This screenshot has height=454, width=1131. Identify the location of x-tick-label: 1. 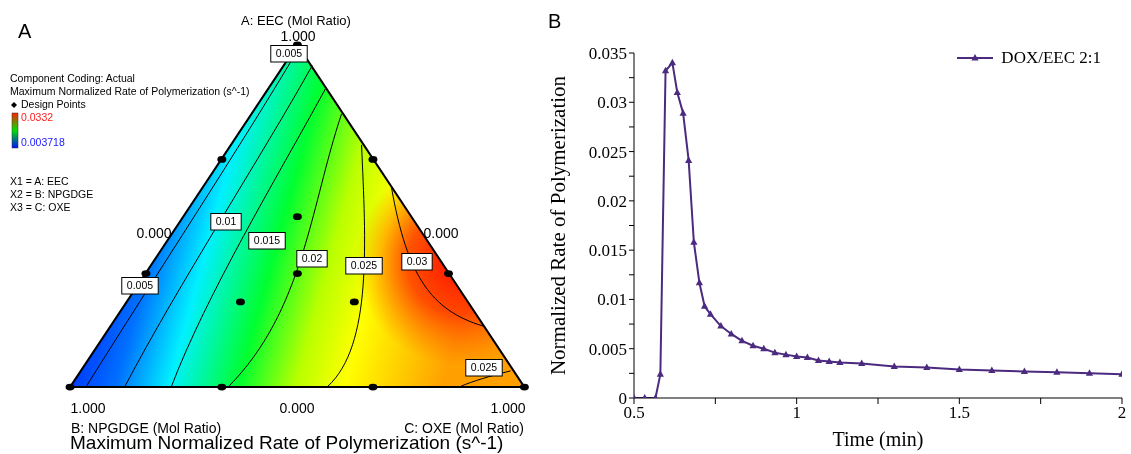
(796, 413).